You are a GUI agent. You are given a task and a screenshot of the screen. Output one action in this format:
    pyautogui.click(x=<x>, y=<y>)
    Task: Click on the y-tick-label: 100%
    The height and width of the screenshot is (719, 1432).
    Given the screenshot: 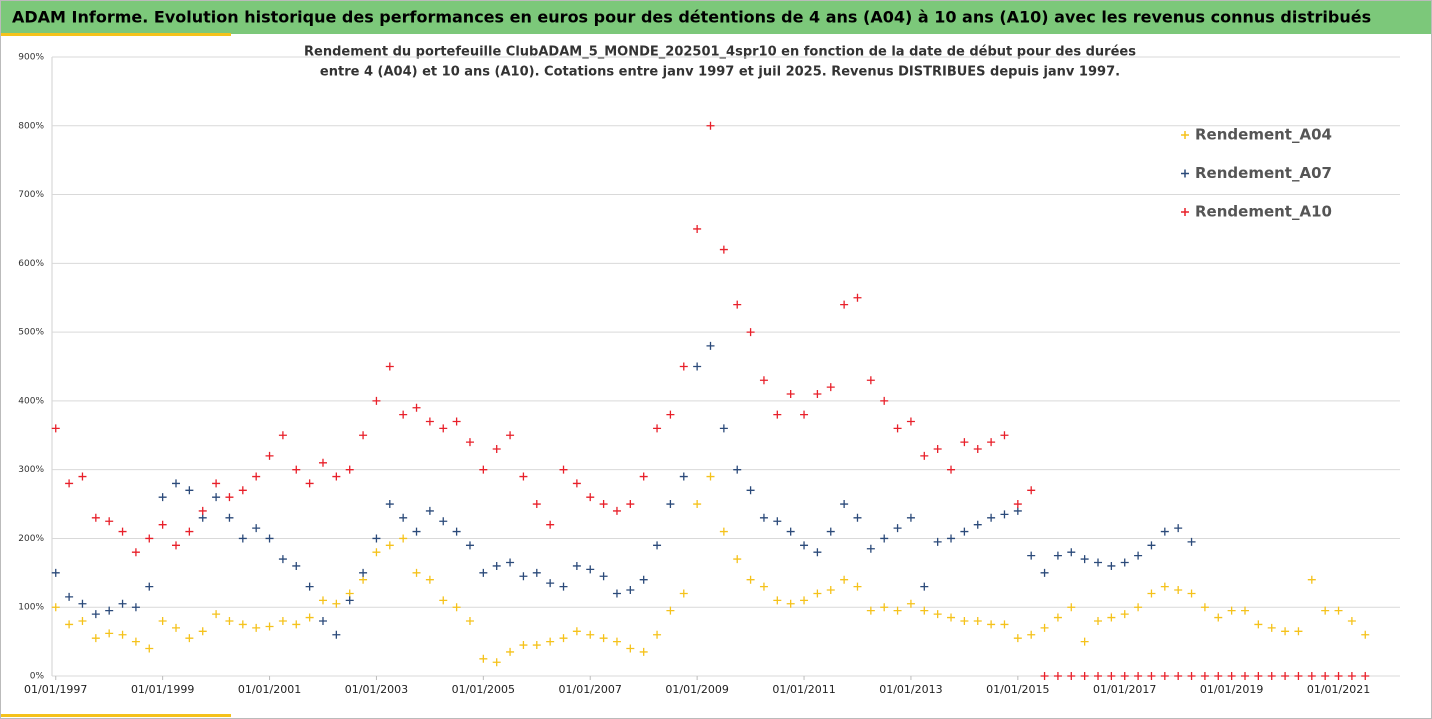 What is the action you would take?
    pyautogui.click(x=31, y=608)
    